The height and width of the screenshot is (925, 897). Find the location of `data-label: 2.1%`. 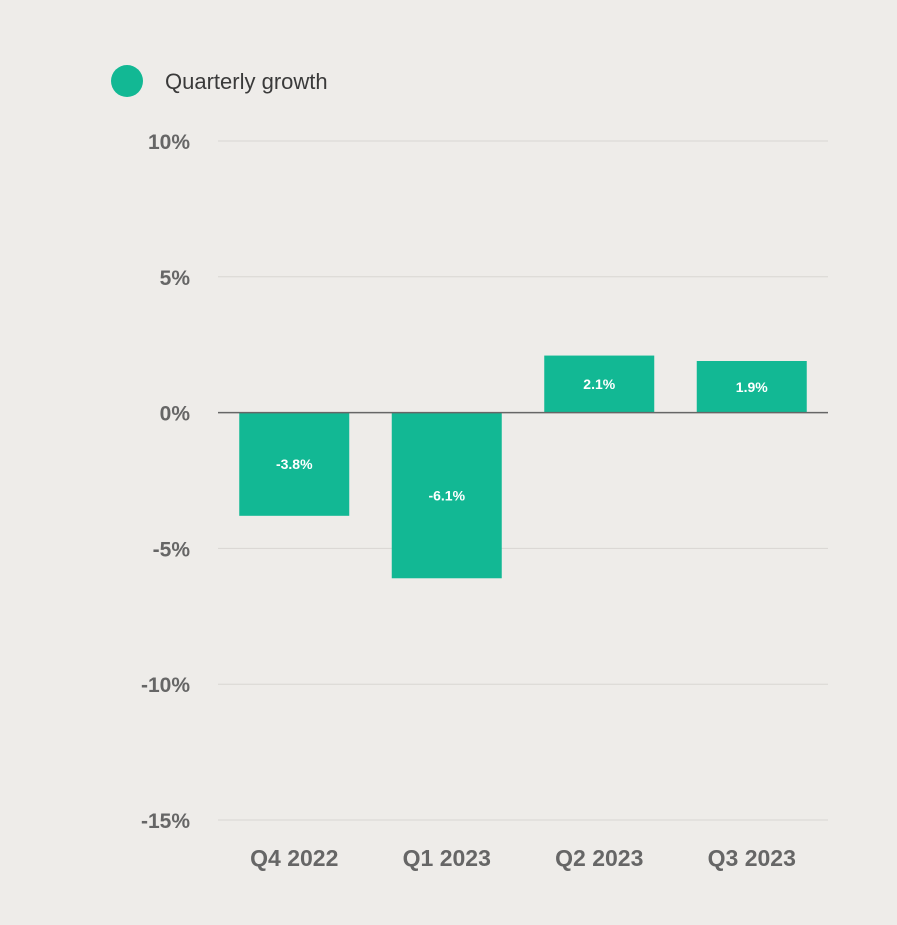

data-label: 2.1% is located at coordinates (599, 384).